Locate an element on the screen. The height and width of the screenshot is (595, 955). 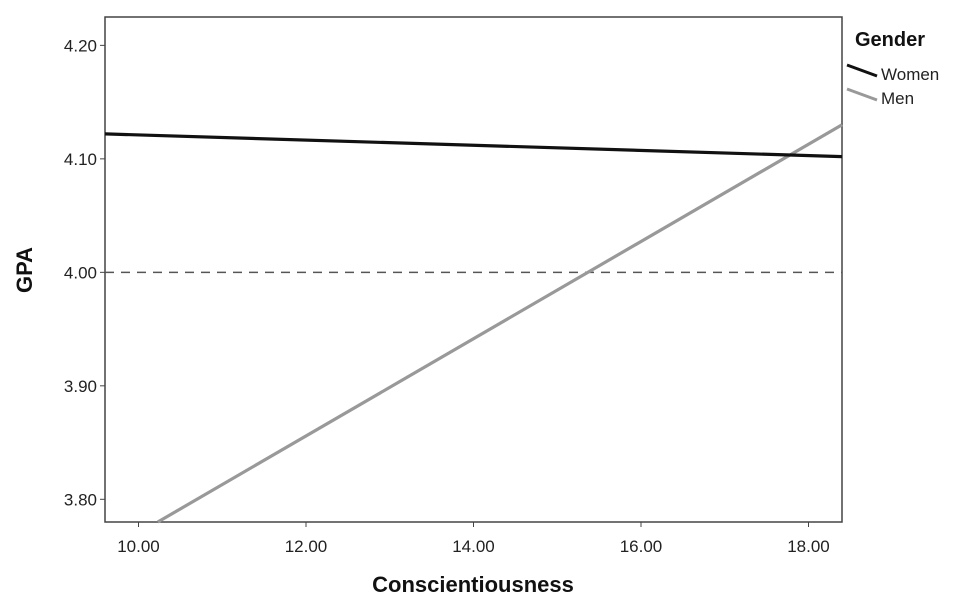
x-tick-label: 10.00 is located at coordinates (138, 546).